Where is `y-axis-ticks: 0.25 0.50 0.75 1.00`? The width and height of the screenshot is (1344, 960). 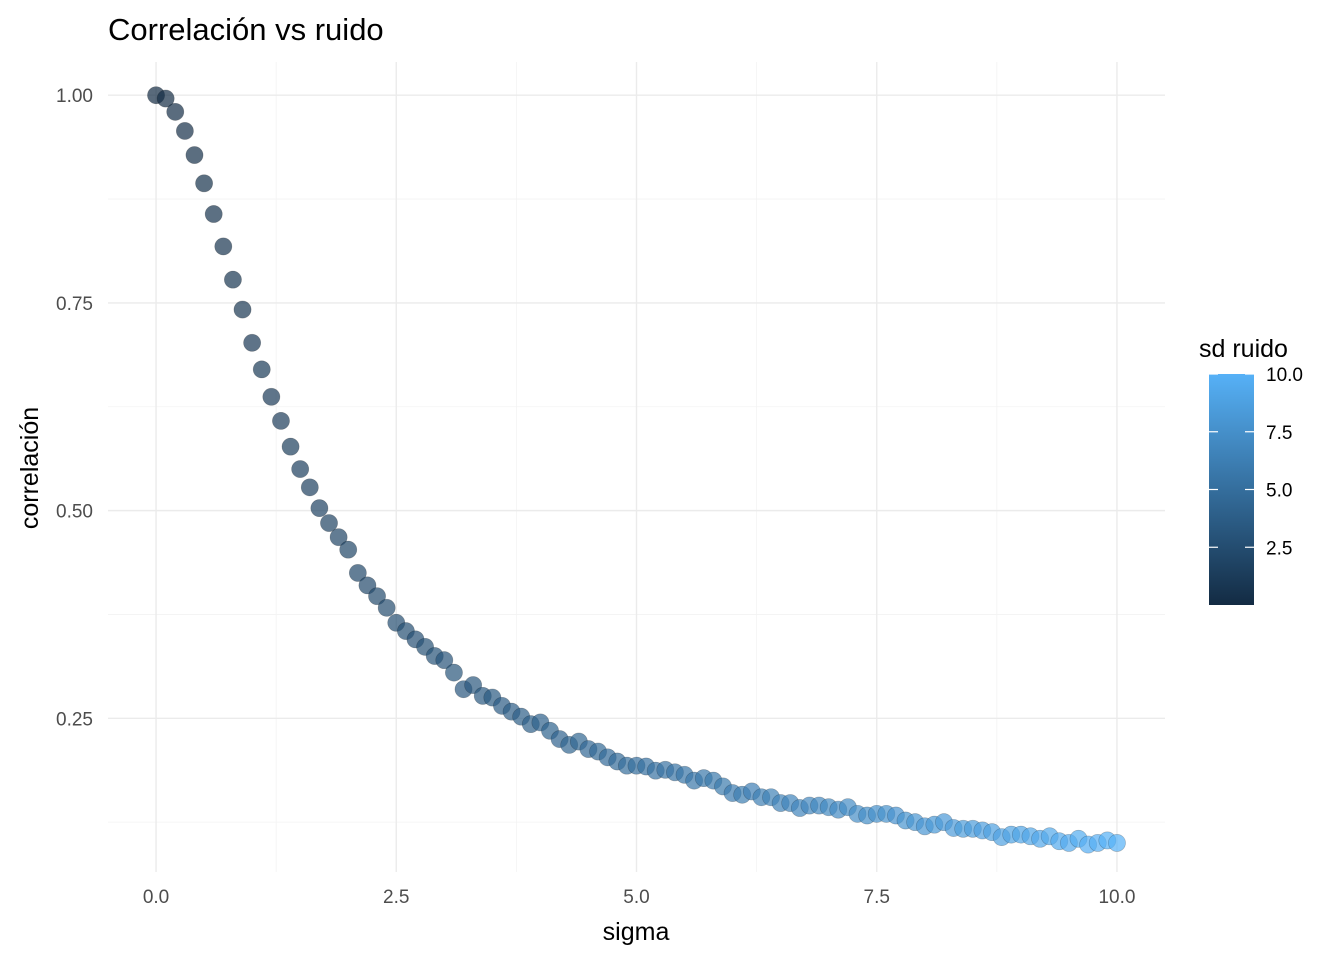
y-axis-ticks: 0.25 0.50 0.75 1.00 is located at coordinates (74, 408).